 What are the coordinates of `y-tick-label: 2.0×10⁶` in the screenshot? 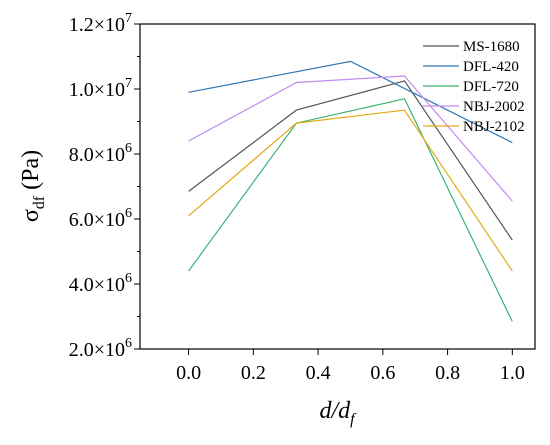 It's located at (100, 348).